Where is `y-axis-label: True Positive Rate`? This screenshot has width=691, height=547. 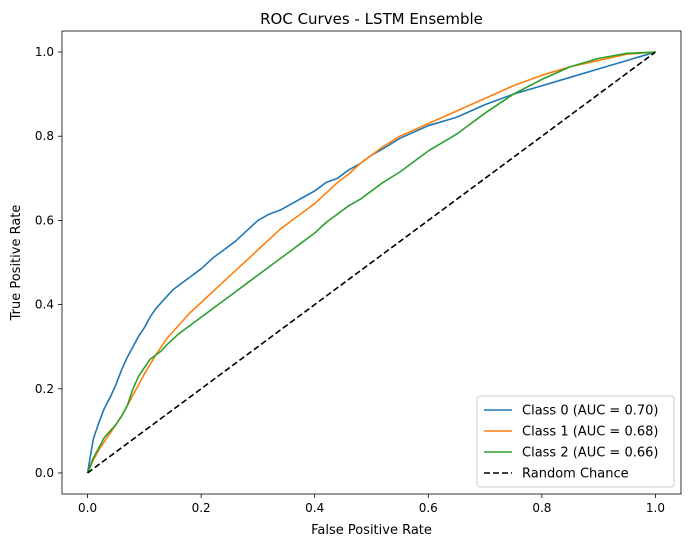 y-axis-label: True Positive Rate is located at coordinates (16, 263).